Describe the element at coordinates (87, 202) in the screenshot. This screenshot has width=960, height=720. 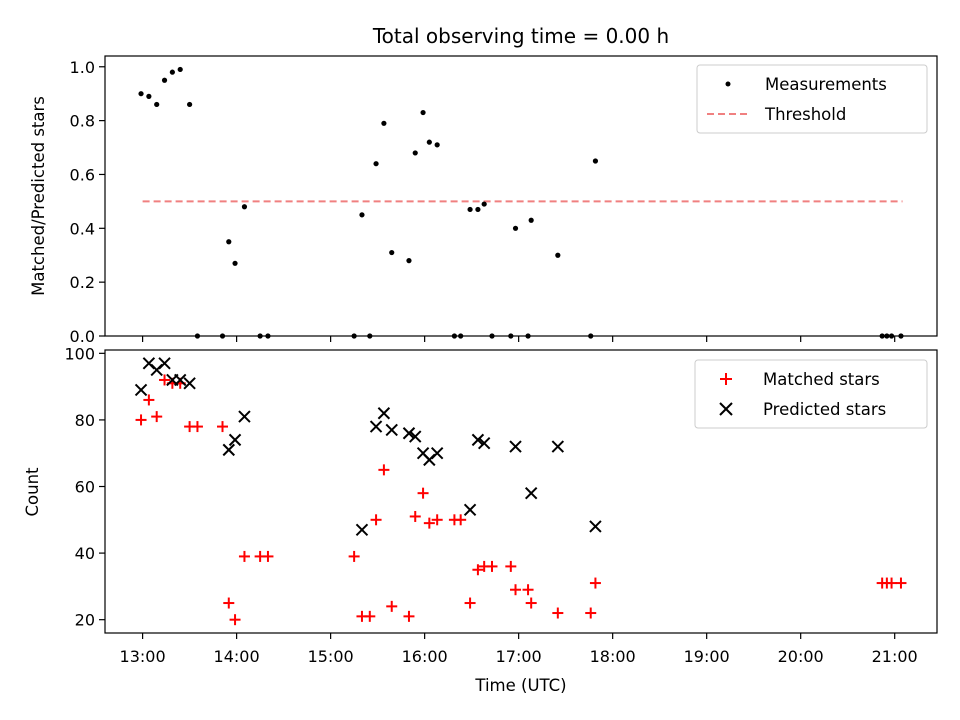
I see `top-y-ticks: 0.0 0.2 0.4 0.6 0.8 1.0` at that location.